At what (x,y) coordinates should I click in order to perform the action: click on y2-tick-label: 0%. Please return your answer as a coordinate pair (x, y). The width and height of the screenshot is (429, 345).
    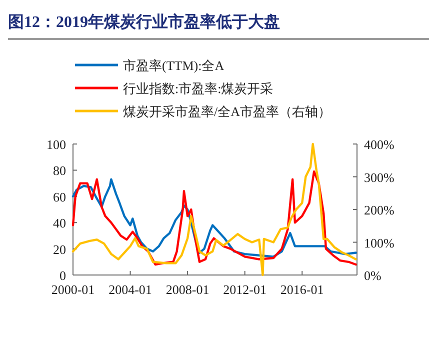
    Looking at the image, I should click on (373, 275).